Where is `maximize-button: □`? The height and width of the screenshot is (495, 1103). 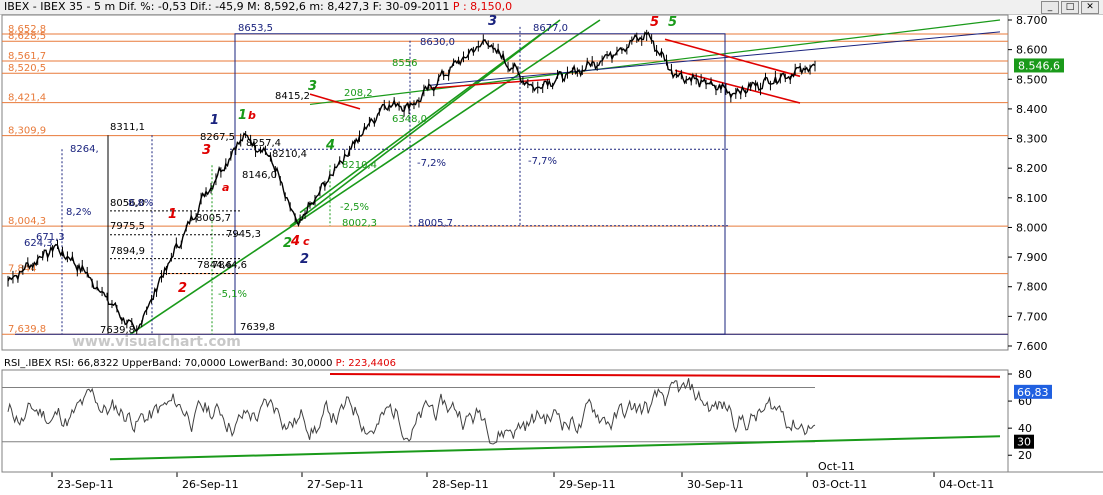
maximize-button: □ is located at coordinates (1070, 7).